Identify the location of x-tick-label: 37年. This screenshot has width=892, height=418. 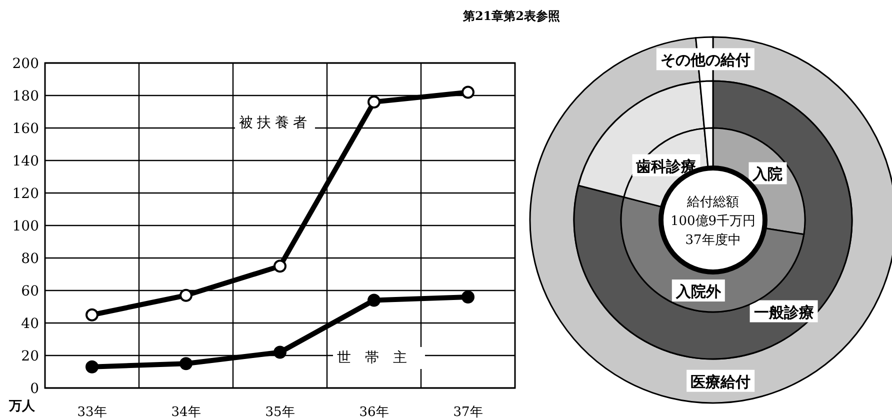
(468, 411).